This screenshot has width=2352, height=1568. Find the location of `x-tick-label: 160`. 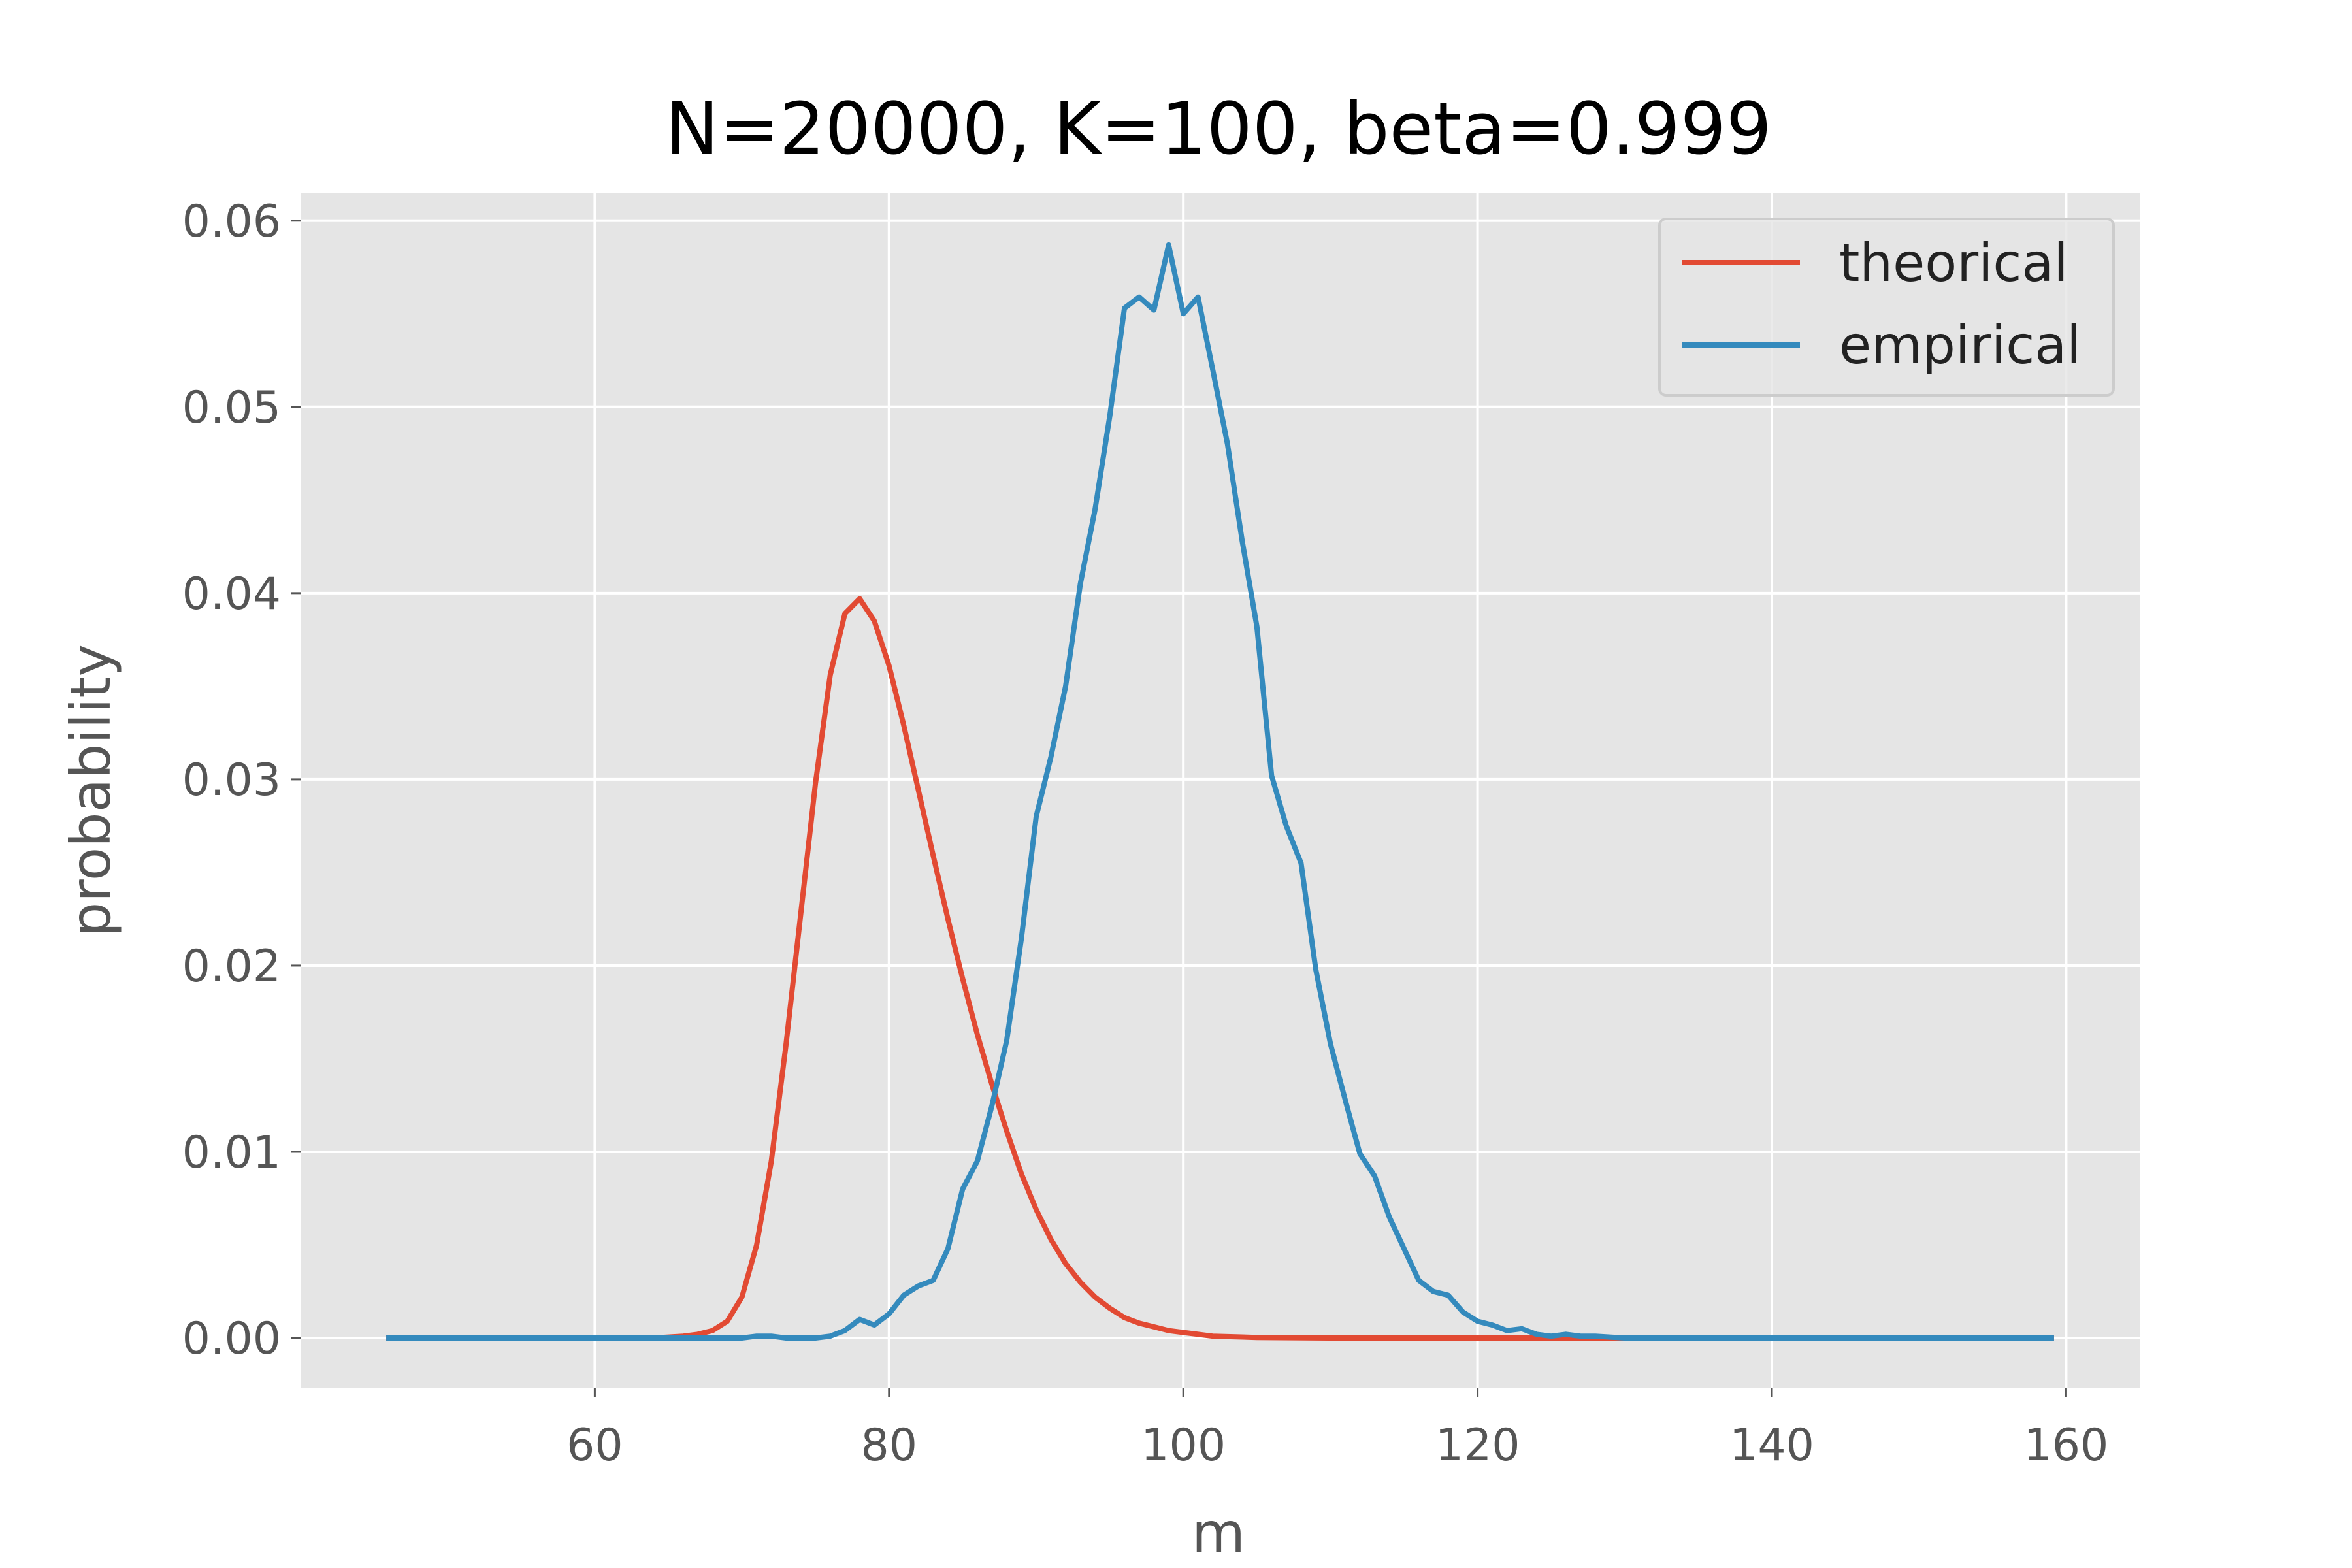

x-tick-label: 160 is located at coordinates (2066, 1445).